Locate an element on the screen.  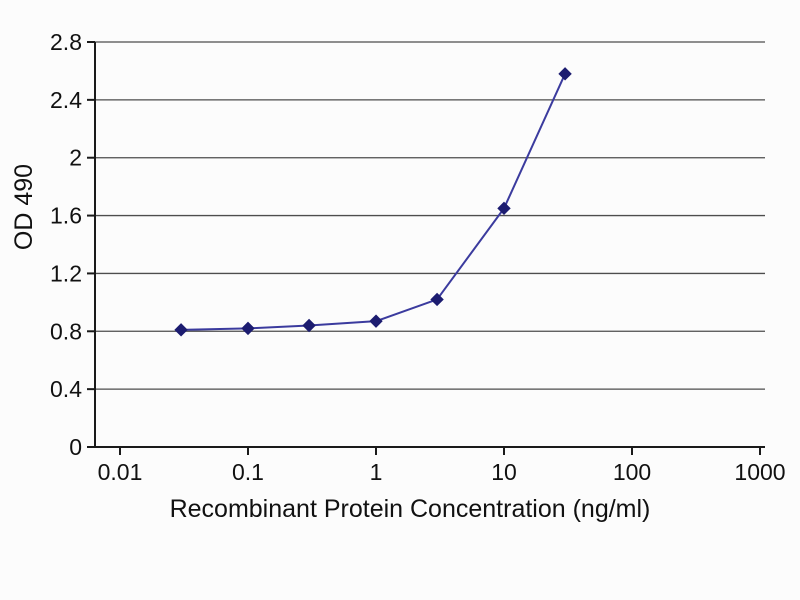
x-tick-label: 1 is located at coordinates (376, 472).